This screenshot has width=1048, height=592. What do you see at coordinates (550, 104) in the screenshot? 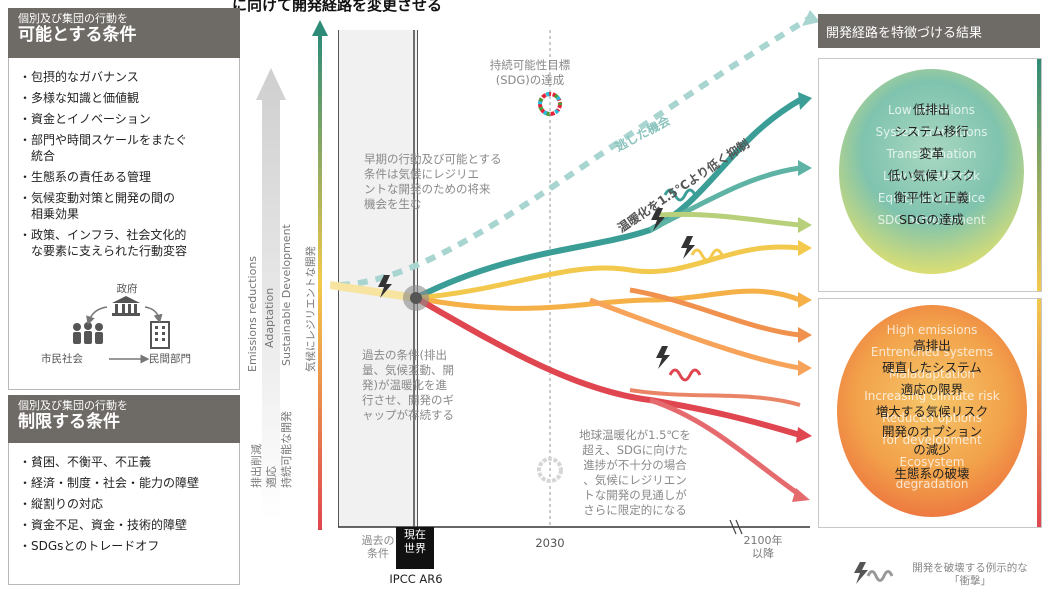
I see `sdg-wheel-icon` at bounding box center [550, 104].